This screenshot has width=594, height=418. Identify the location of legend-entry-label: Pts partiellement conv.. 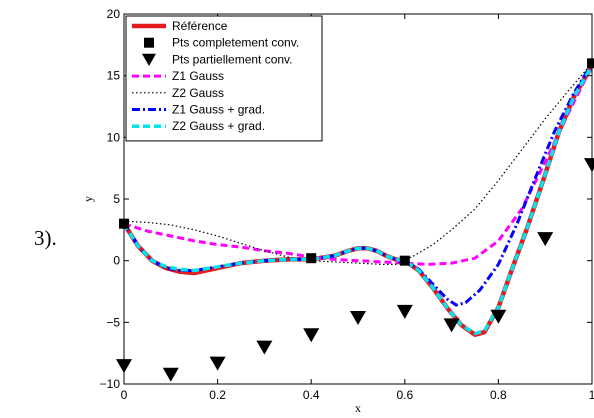
(232, 59).